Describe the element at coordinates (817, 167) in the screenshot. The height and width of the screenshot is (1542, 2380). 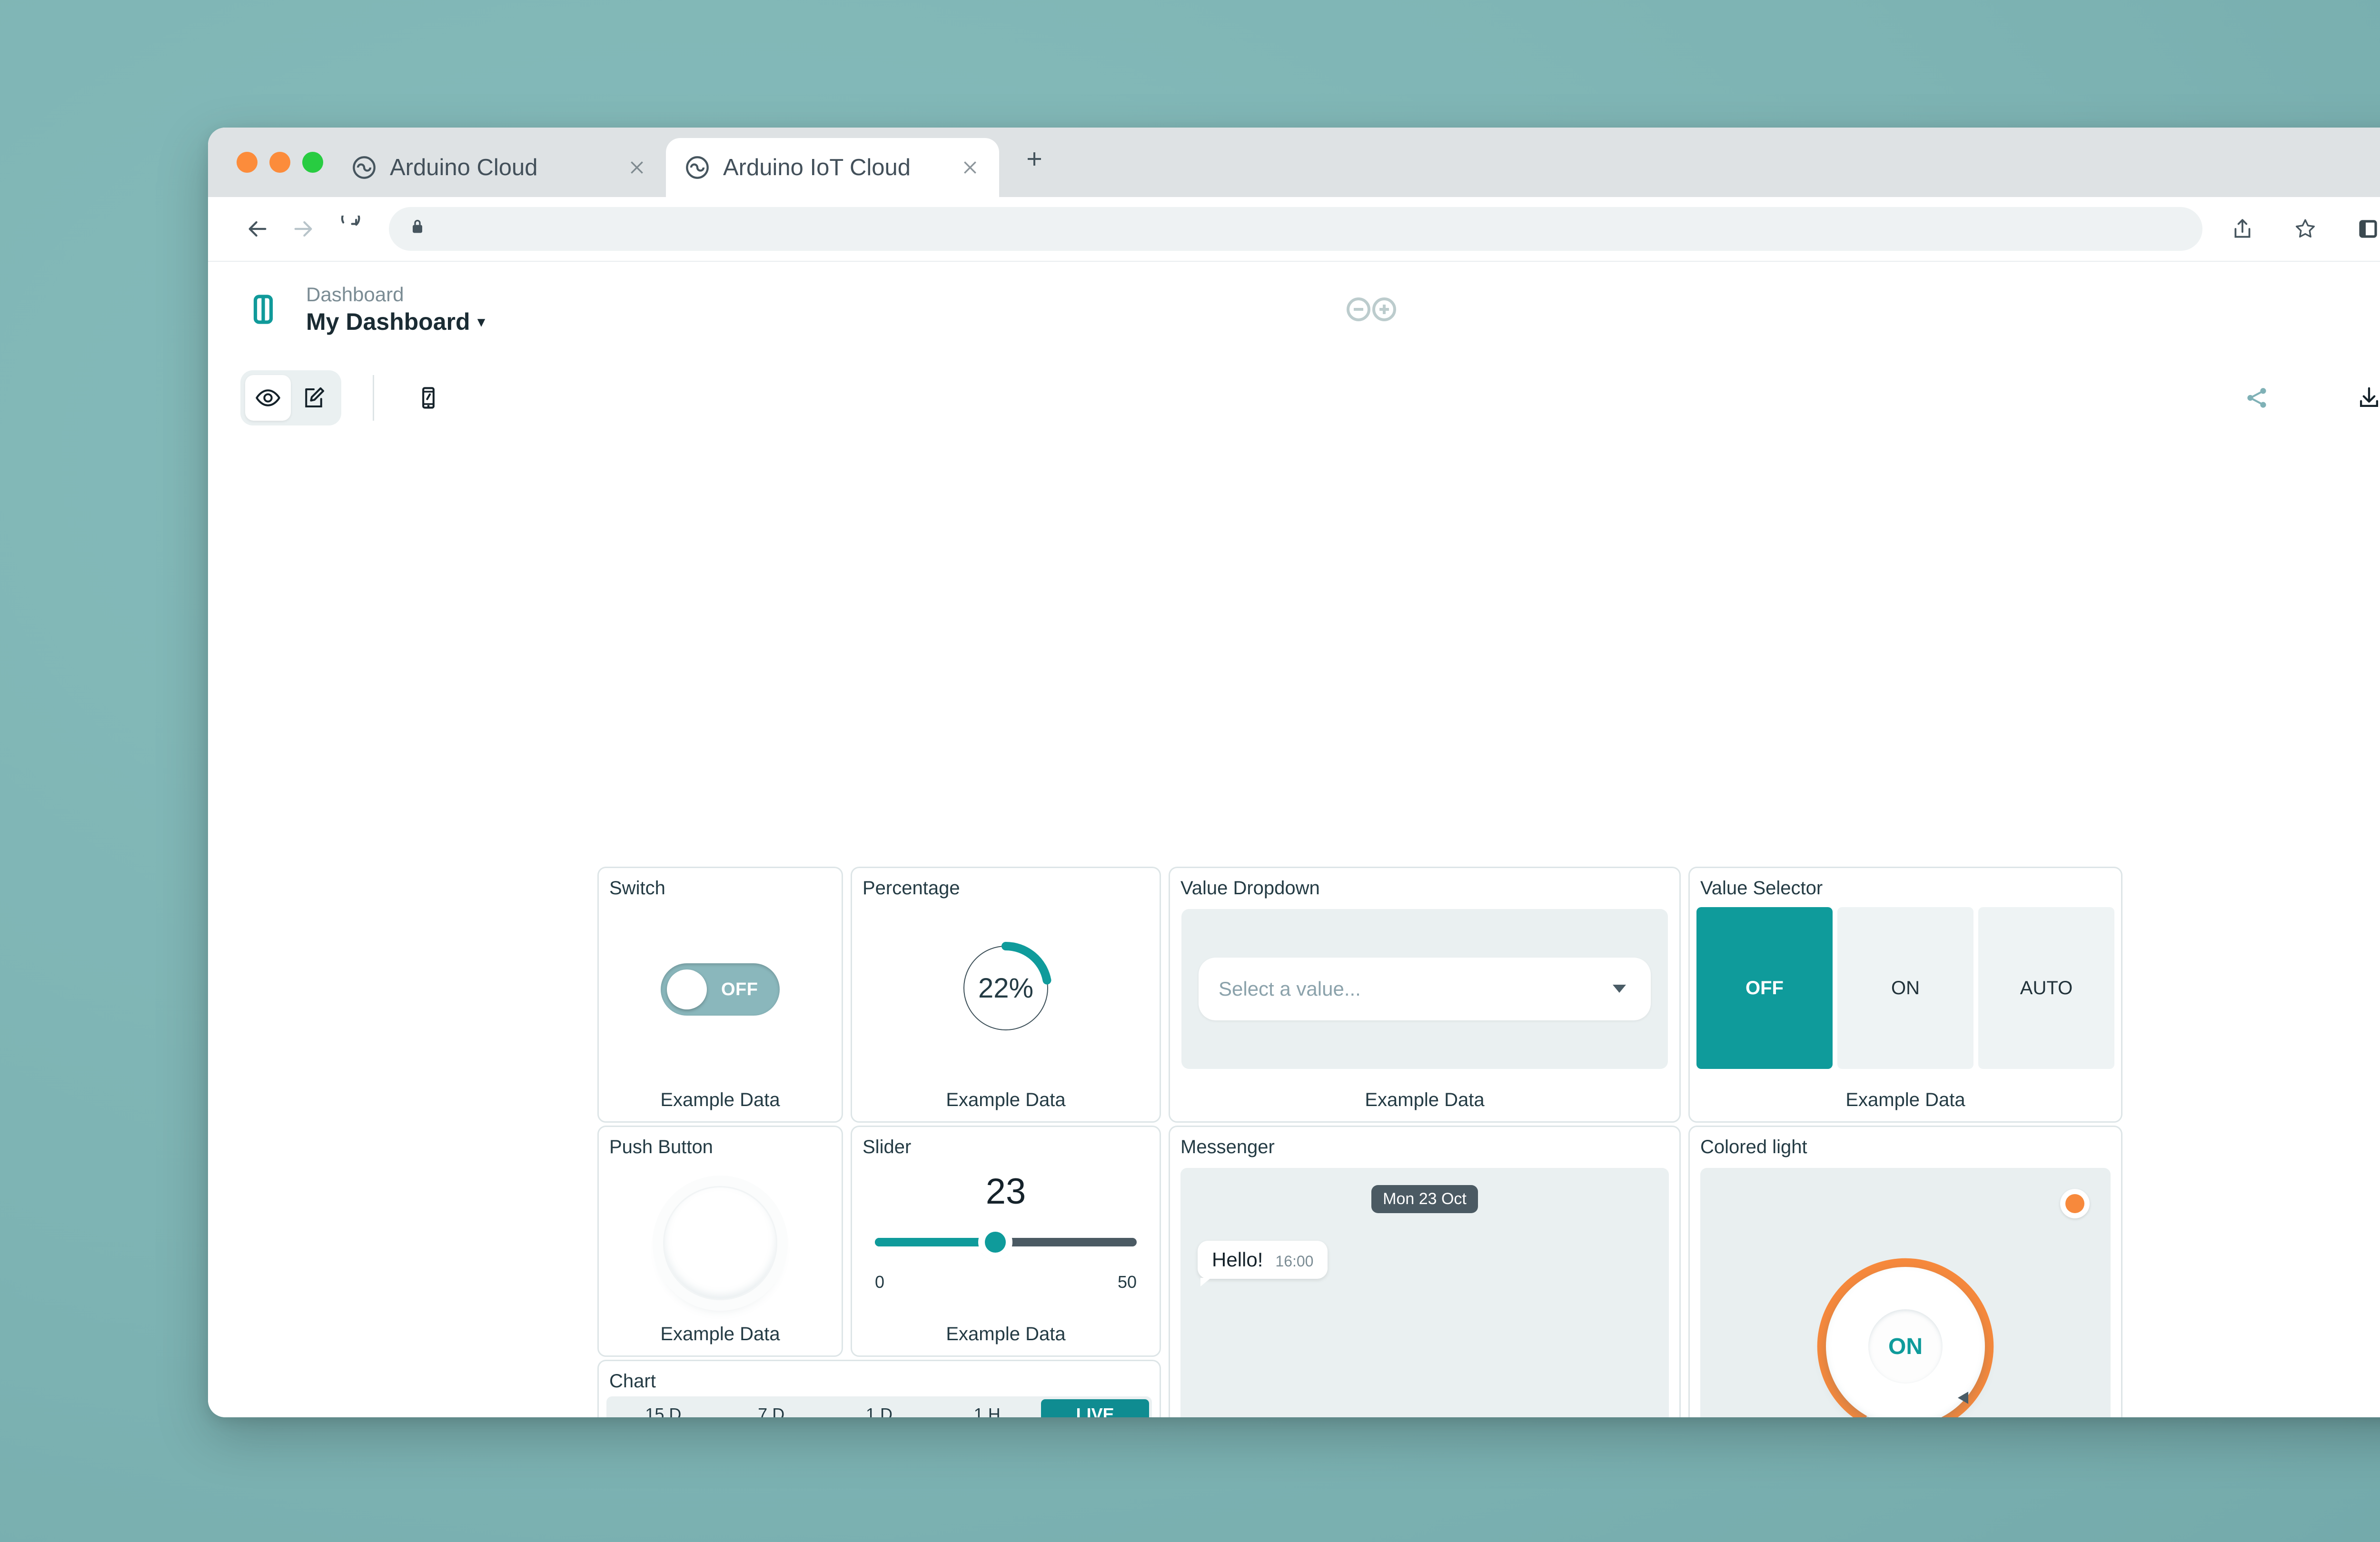
I see `tab-title: Arduino IoT Cloud` at that location.